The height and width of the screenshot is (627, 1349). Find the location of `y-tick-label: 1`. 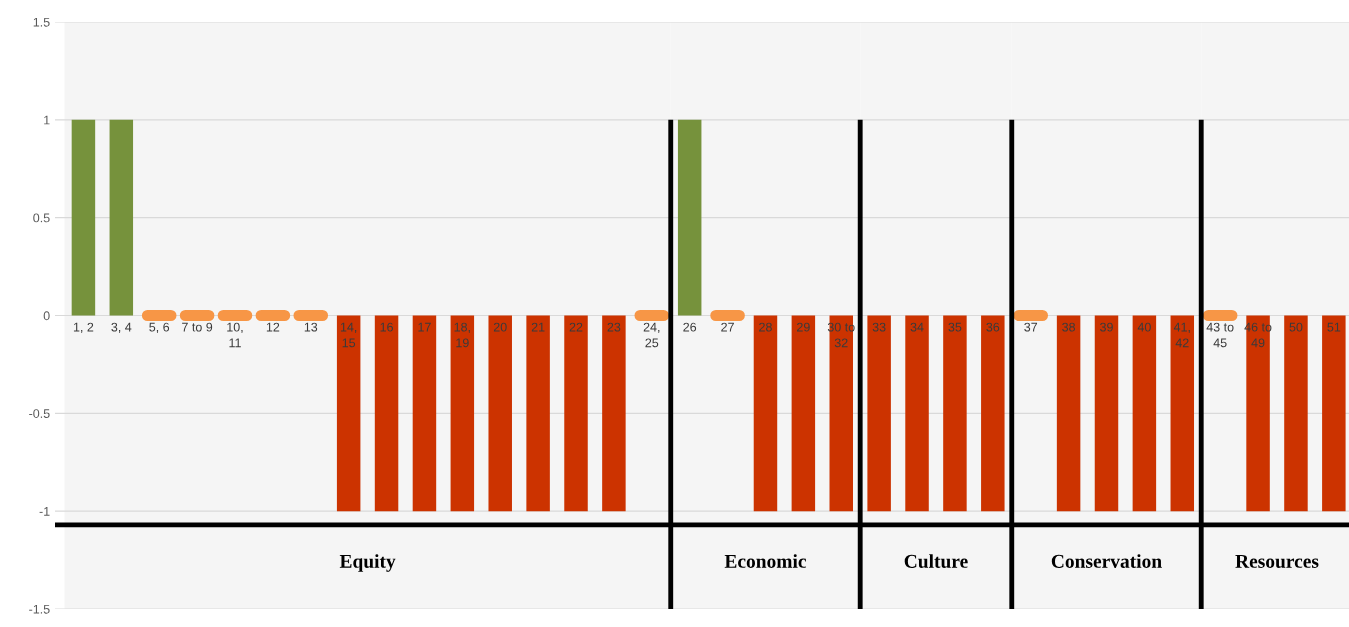

y-tick-label: 1 is located at coordinates (47, 120).